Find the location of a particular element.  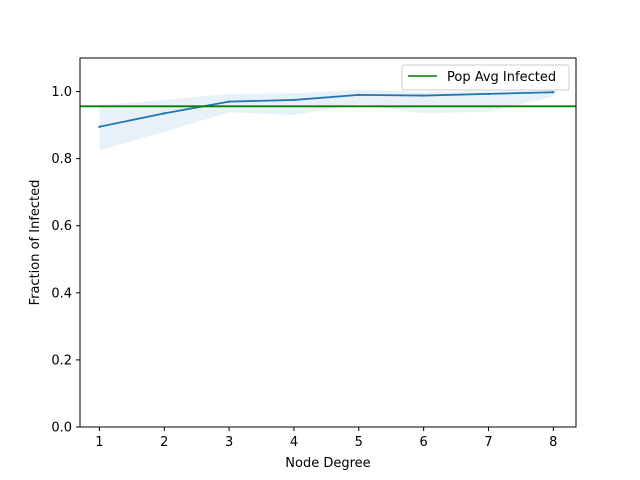

x-tick-label: 8 is located at coordinates (553, 442).